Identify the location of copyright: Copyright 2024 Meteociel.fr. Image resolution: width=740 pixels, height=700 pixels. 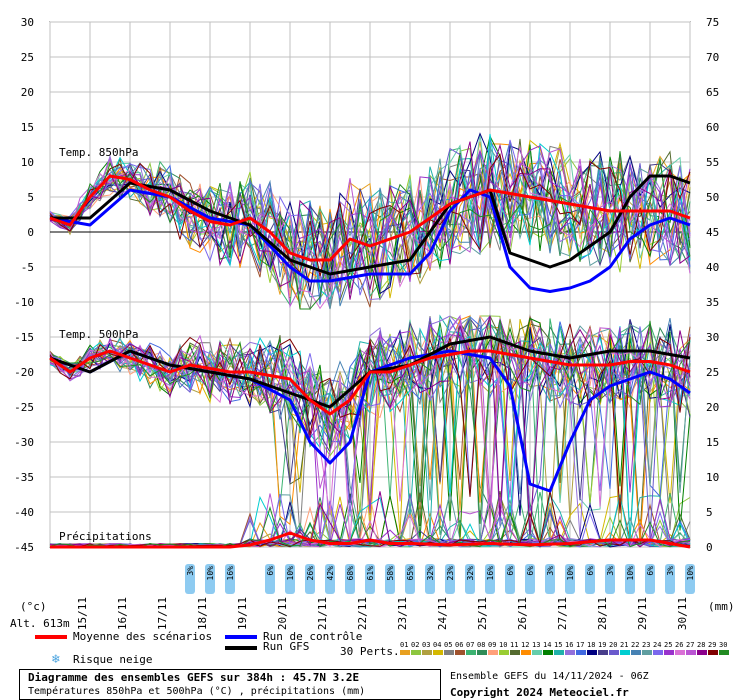
(539, 692).